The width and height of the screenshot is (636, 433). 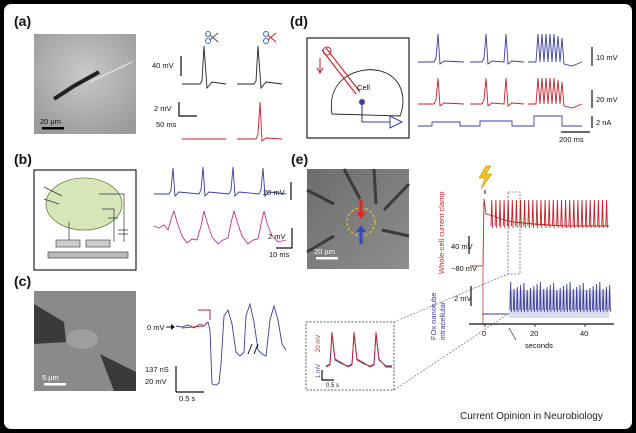 What do you see at coordinates (23, 159) in the screenshot?
I see `panel-b-label: (b)` at bounding box center [23, 159].